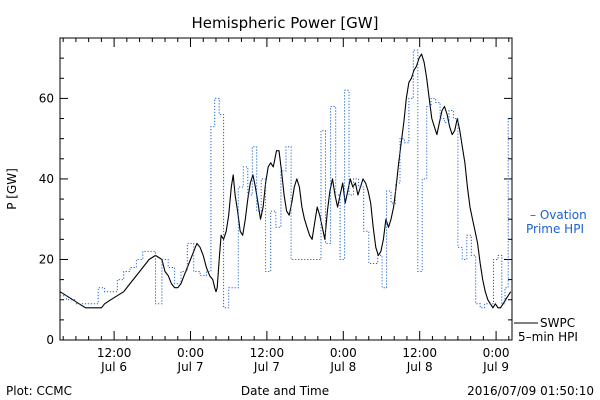 The height and width of the screenshot is (400, 600). What do you see at coordinates (285, 23) in the screenshot?
I see `chart-title: Hemispheric Power [GW]` at bounding box center [285, 23].